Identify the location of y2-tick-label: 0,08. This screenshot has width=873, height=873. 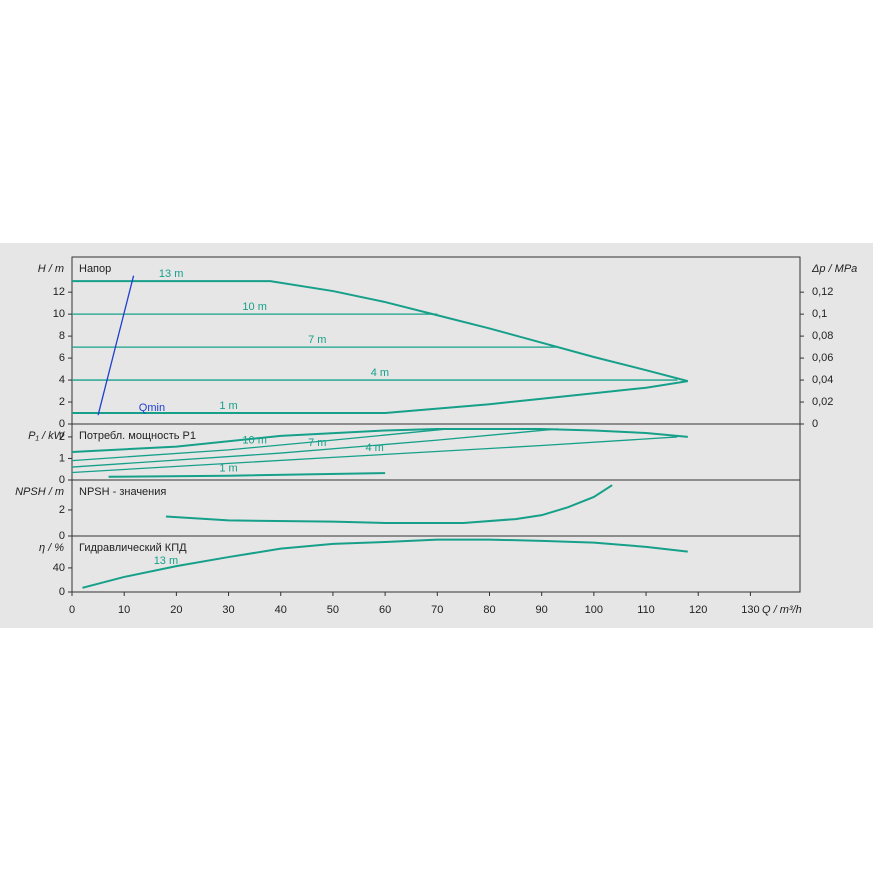
(822, 336).